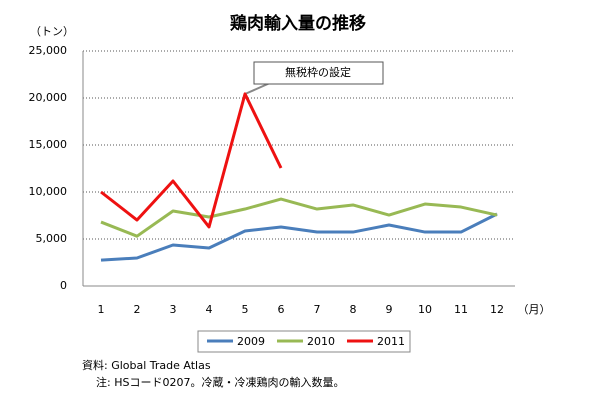 The height and width of the screenshot is (411, 596). I want to click on legend-label: 2009, so click(251, 341).